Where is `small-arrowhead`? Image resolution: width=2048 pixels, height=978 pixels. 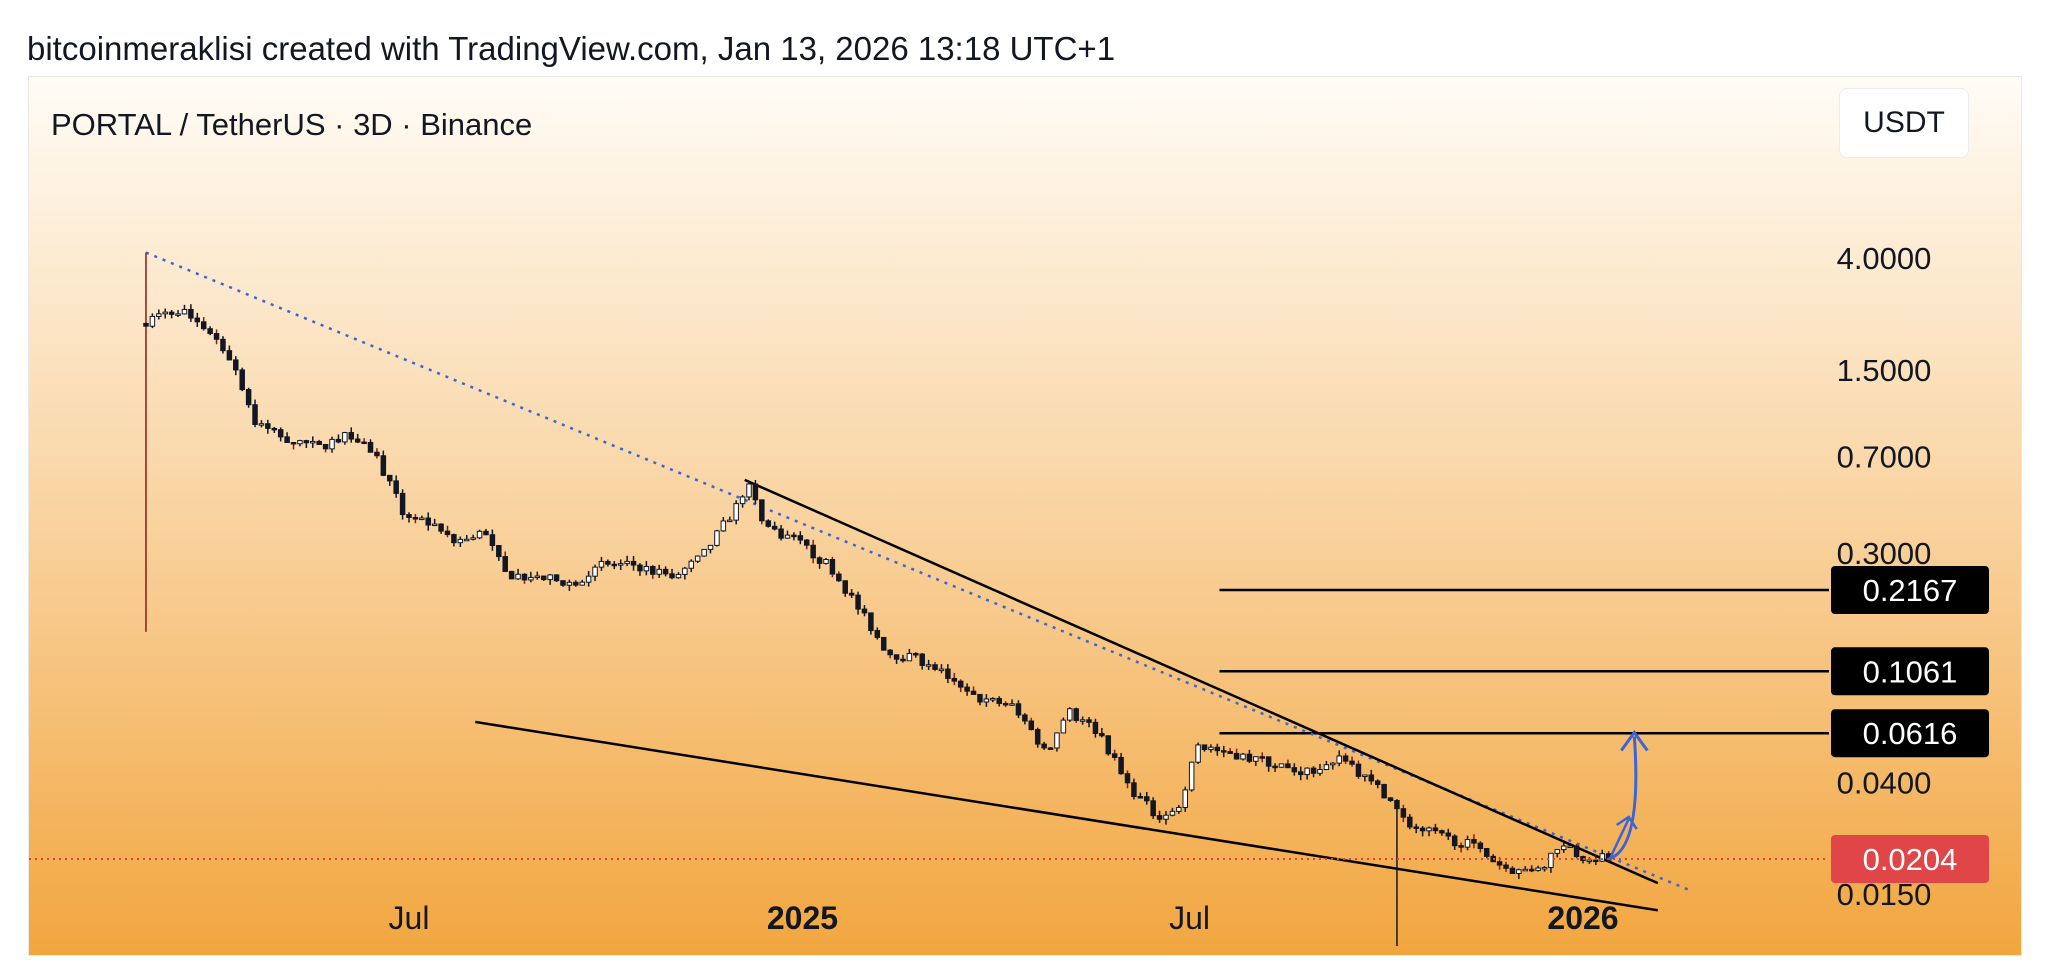 small-arrowhead is located at coordinates (1626, 822).